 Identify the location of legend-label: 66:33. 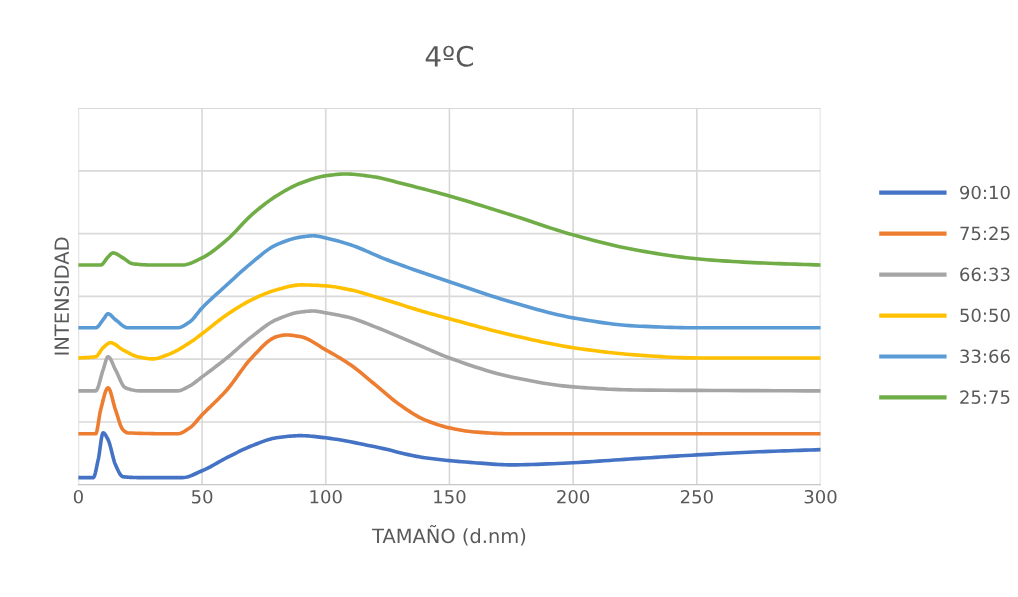
(985, 274).